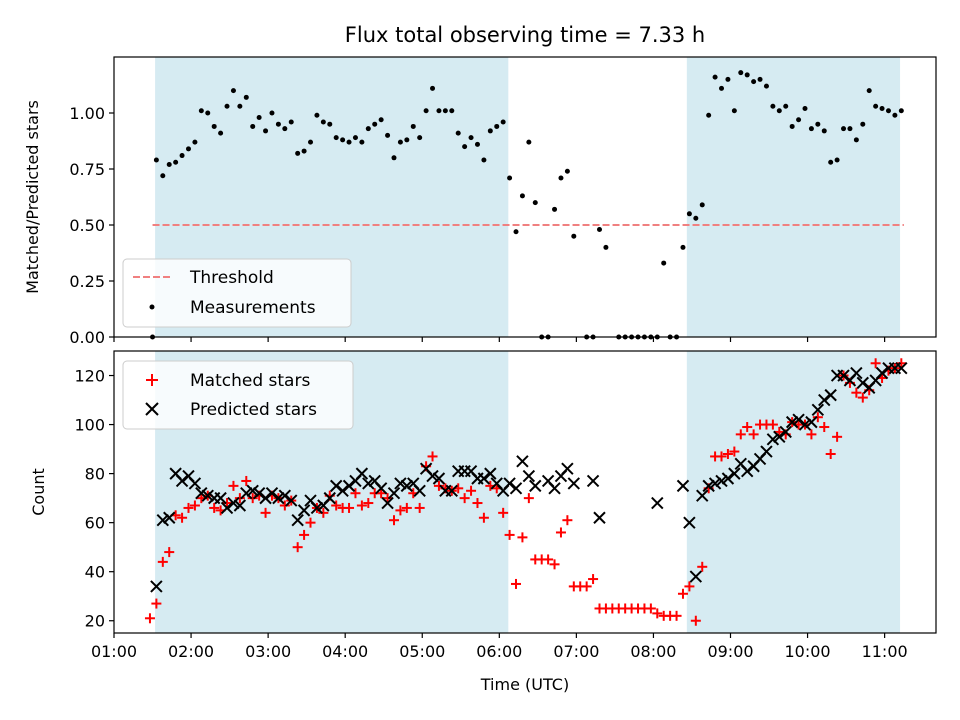  I want to click on top-y-tick-label: 0.25, so click(87, 281).